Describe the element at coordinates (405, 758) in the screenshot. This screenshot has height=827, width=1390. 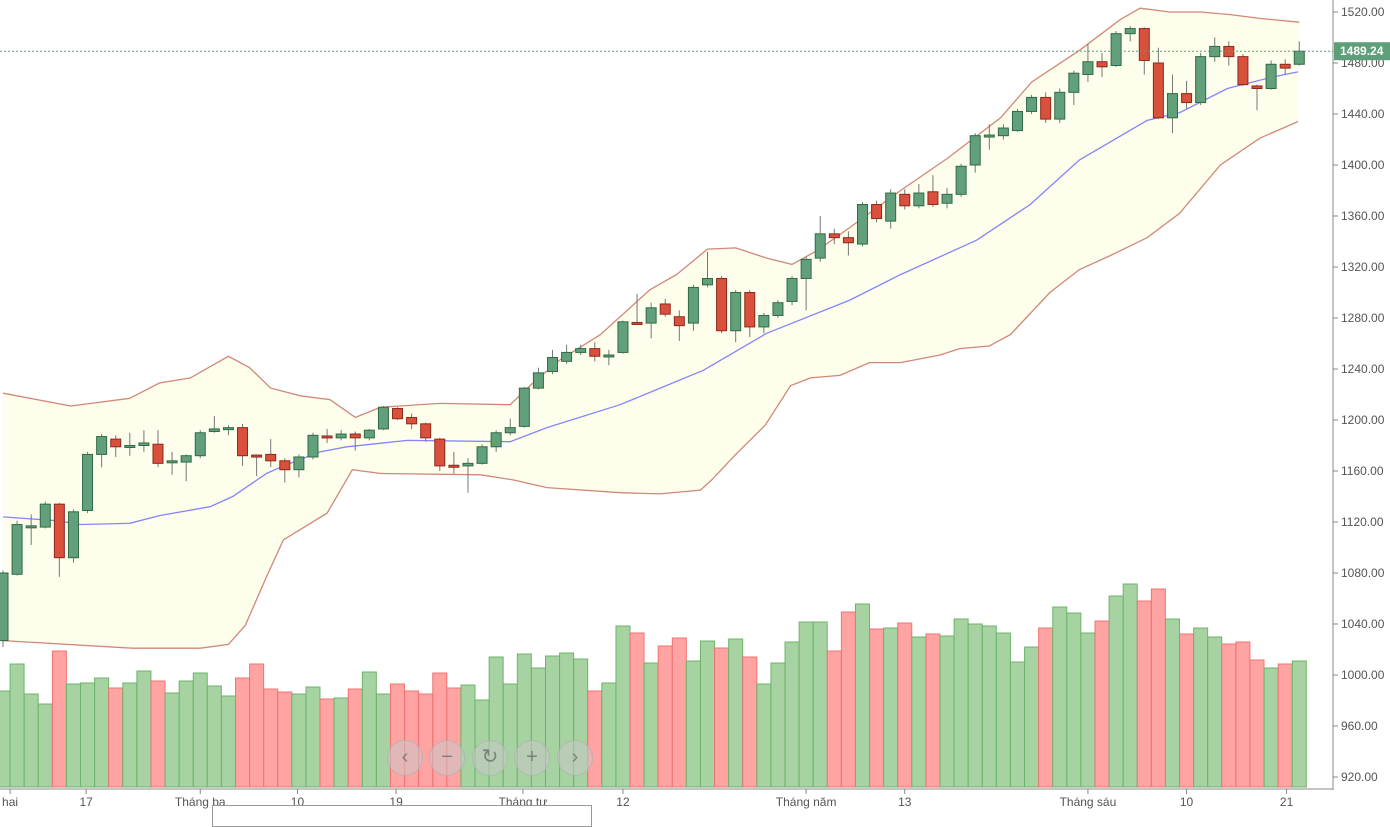
I see `scroll-left-button: ‹` at that location.